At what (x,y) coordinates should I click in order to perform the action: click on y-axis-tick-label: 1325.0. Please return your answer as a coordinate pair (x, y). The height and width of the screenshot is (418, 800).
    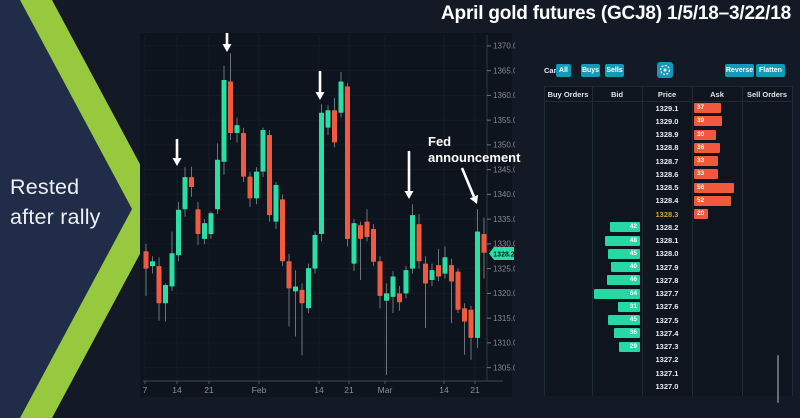
    Looking at the image, I should click on (504, 268).